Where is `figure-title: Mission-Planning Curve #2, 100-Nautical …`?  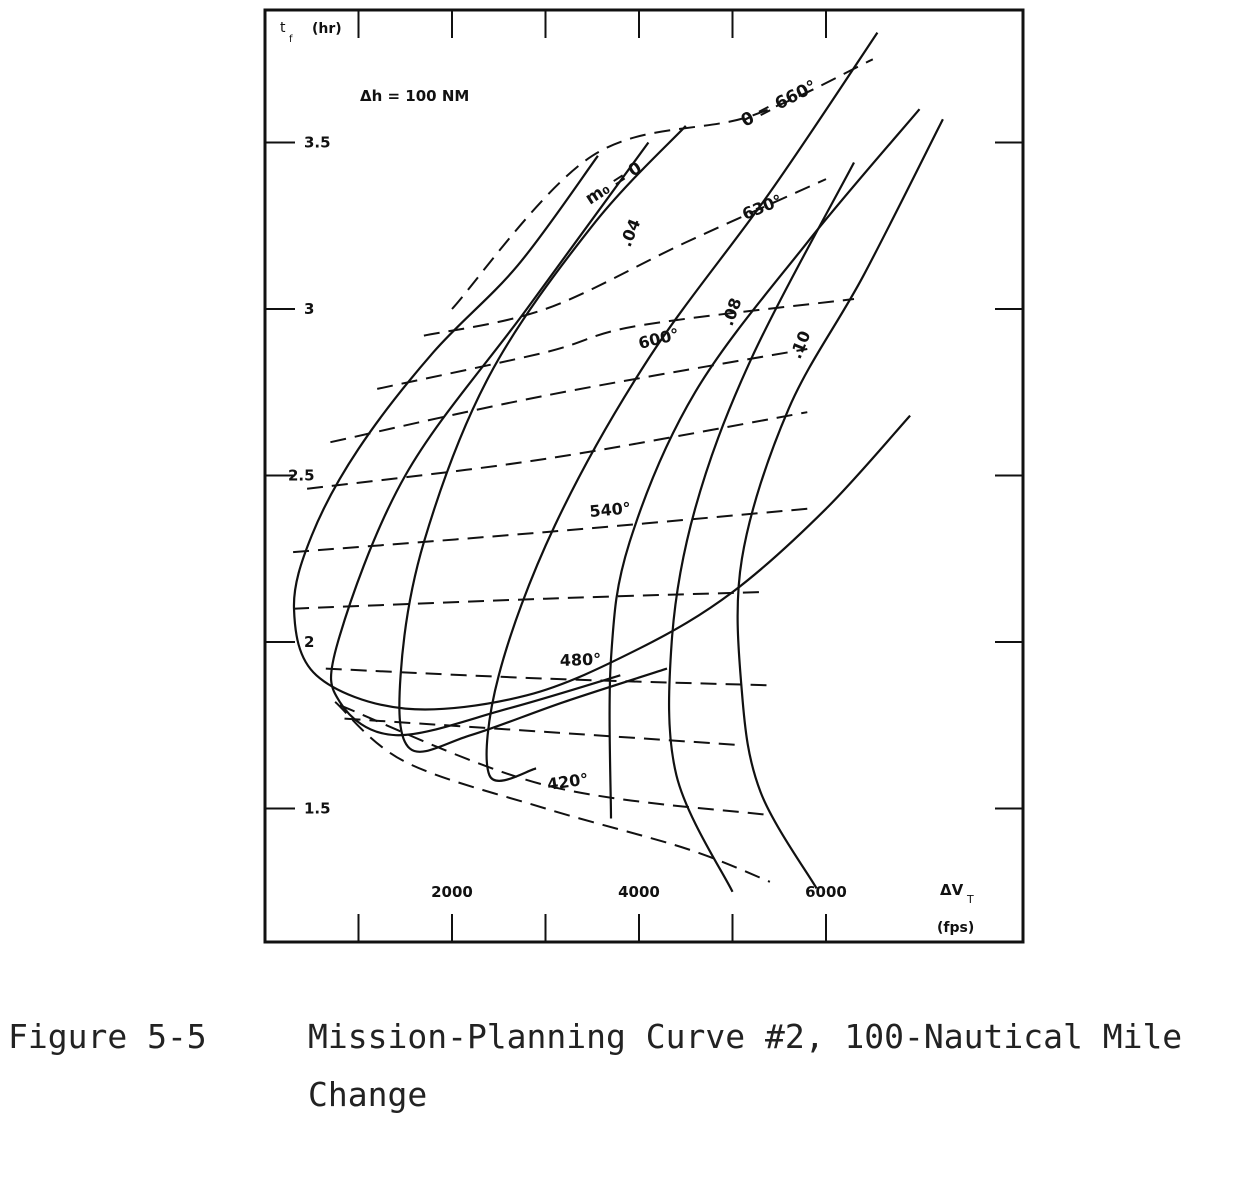 figure-title: Mission-Planning Curve #2, 100-Nautical … is located at coordinates (745, 1065).